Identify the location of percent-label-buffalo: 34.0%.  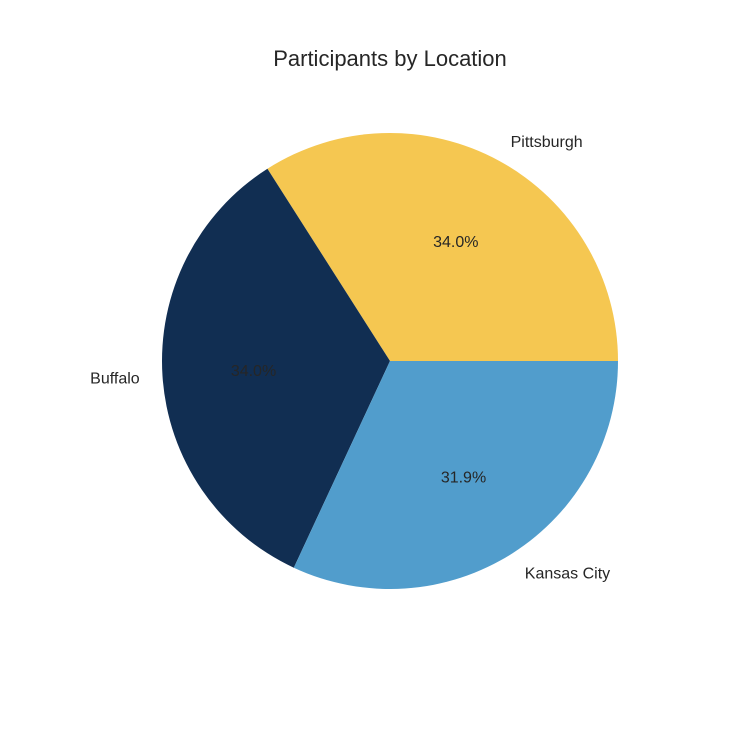
(253, 371).